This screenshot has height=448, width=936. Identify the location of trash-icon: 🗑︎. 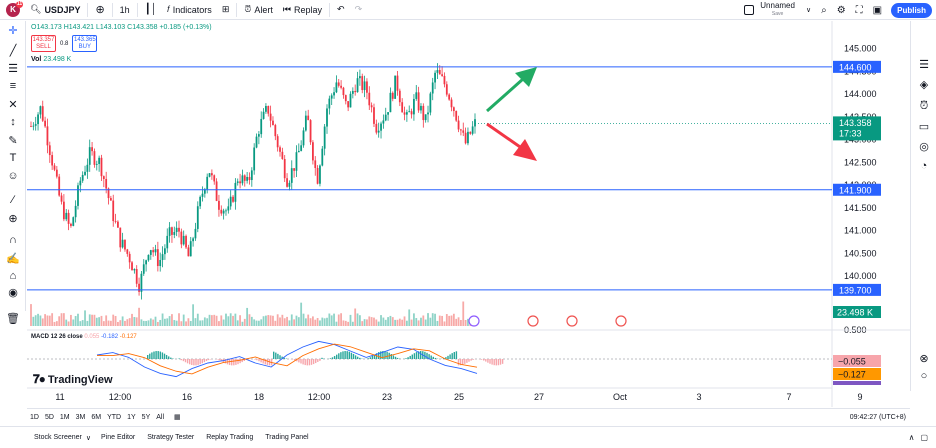
(13, 318).